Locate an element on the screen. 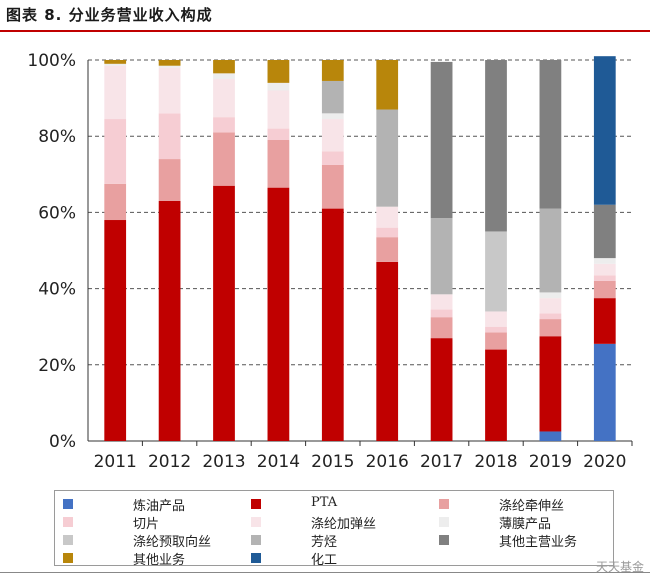 The width and height of the screenshot is (650, 579). legend-label: 其他主营业务 is located at coordinates (538, 542).